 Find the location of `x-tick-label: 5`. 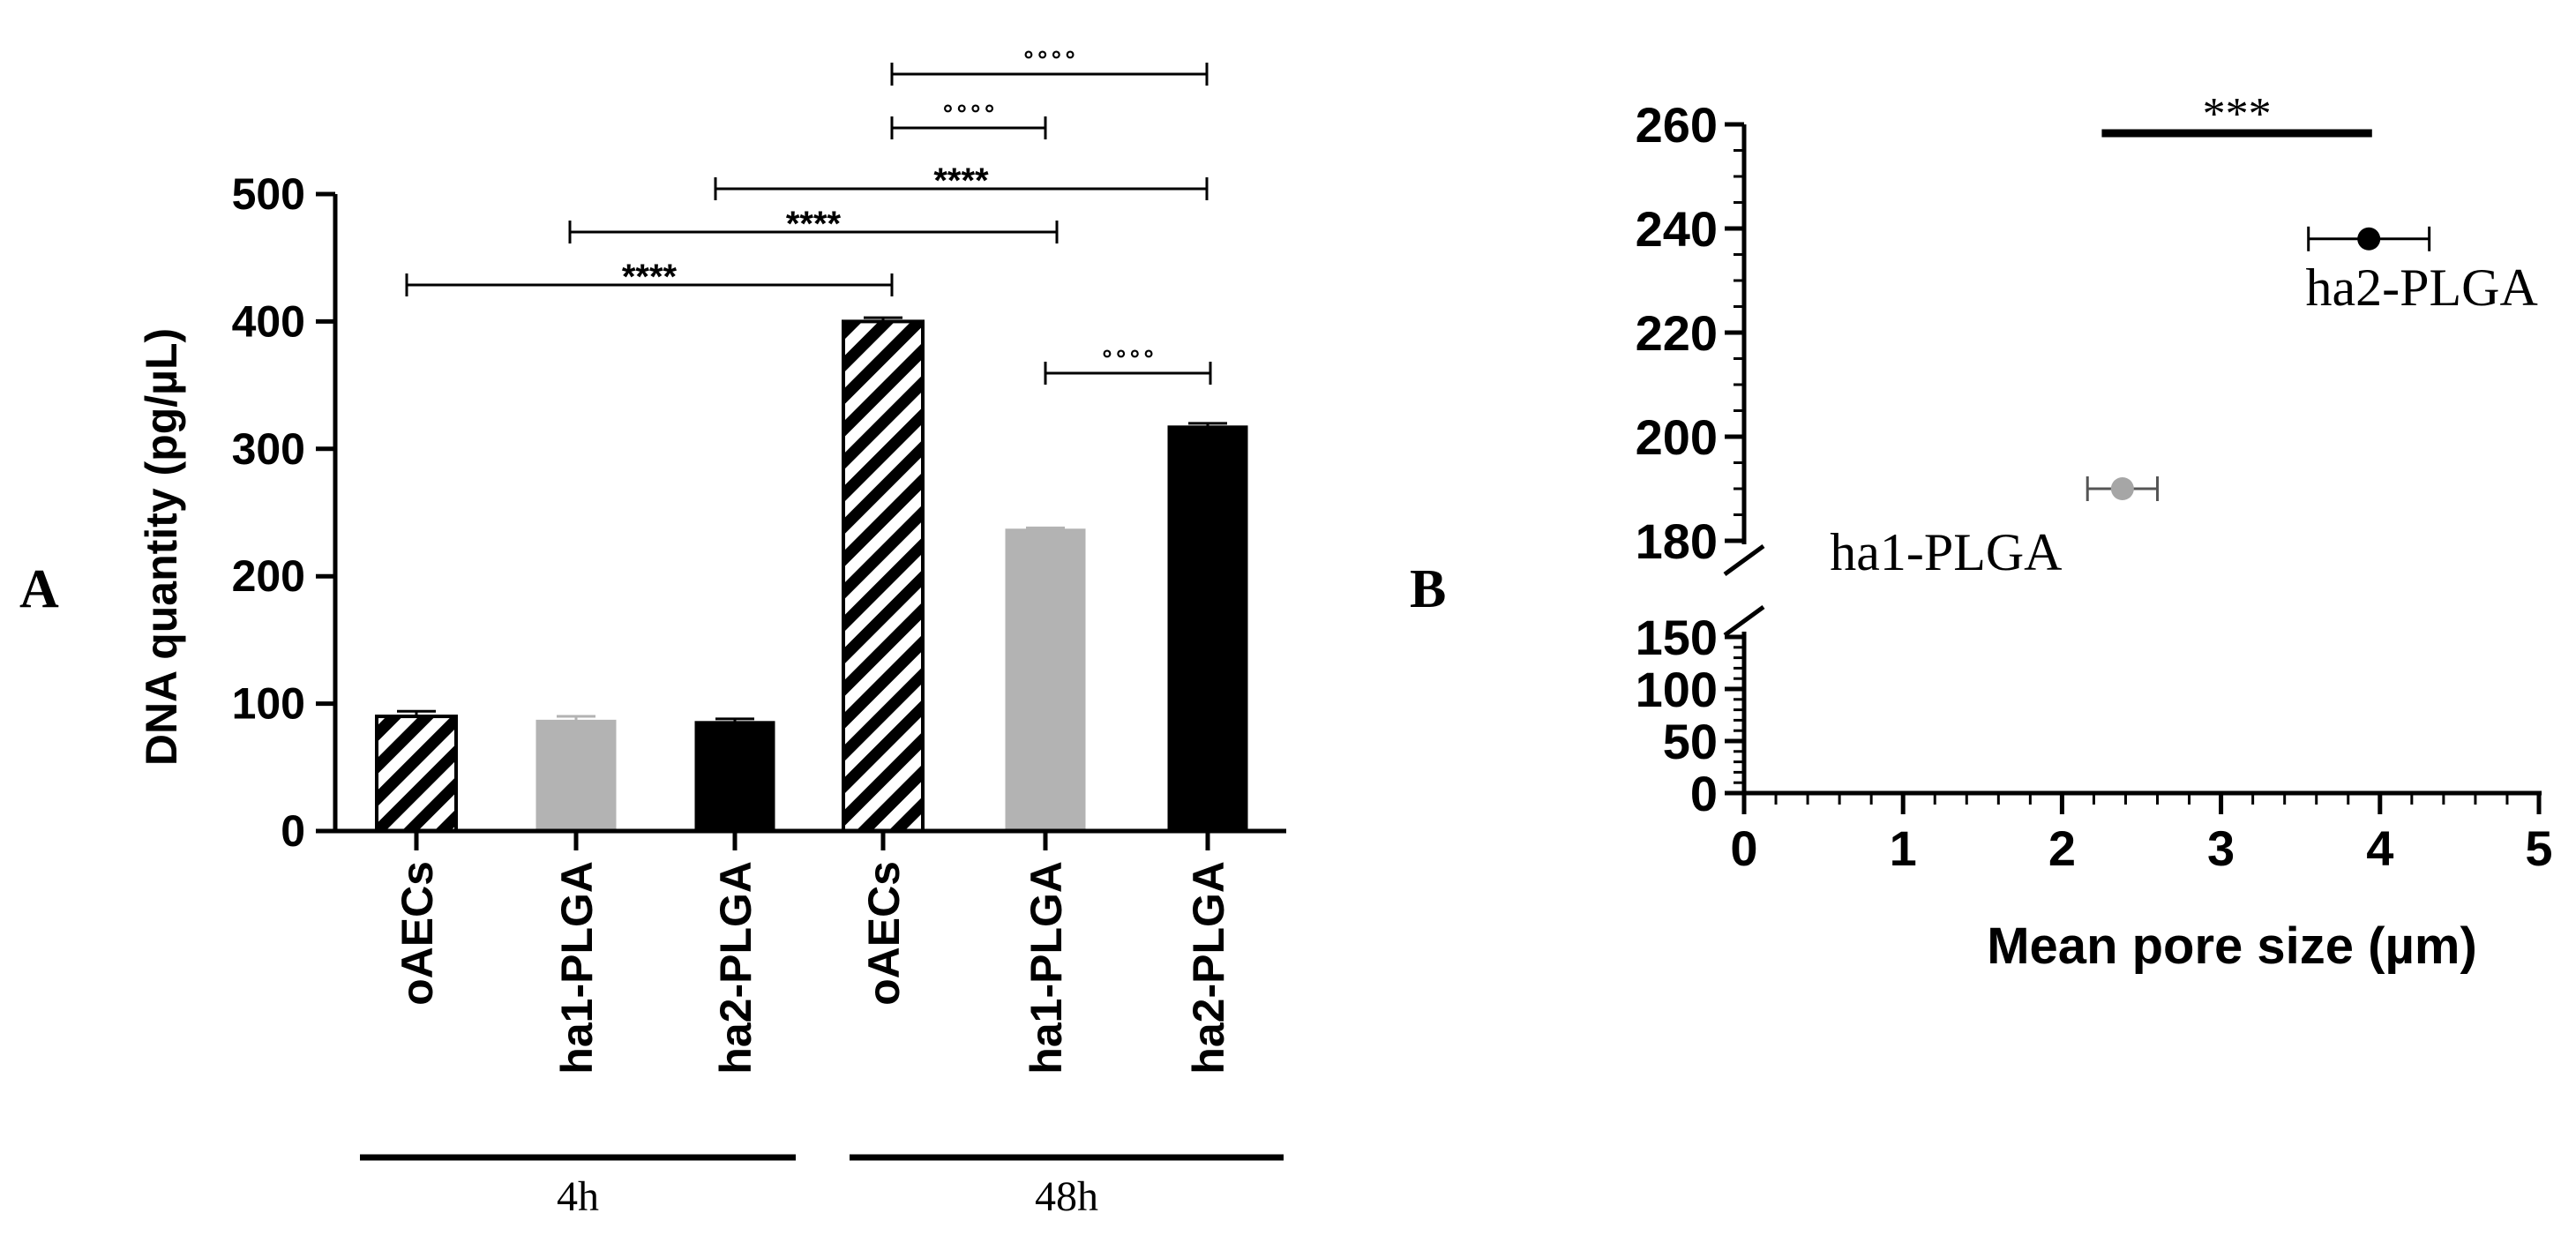

x-tick-label: 5 is located at coordinates (2538, 848).